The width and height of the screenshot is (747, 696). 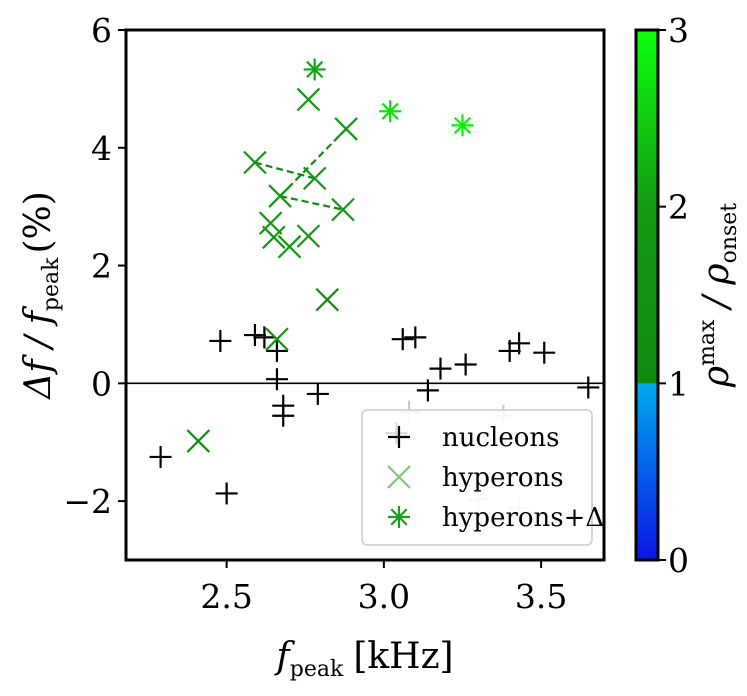 I want to click on legend-marker-x, so click(x=399, y=477).